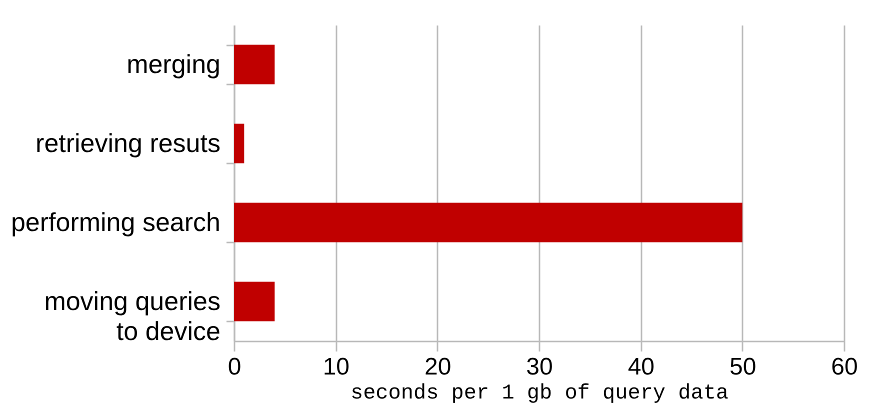 The image size is (888, 414). What do you see at coordinates (128, 143) in the screenshot?
I see `y-tick-label: retrieving resuts` at bounding box center [128, 143].